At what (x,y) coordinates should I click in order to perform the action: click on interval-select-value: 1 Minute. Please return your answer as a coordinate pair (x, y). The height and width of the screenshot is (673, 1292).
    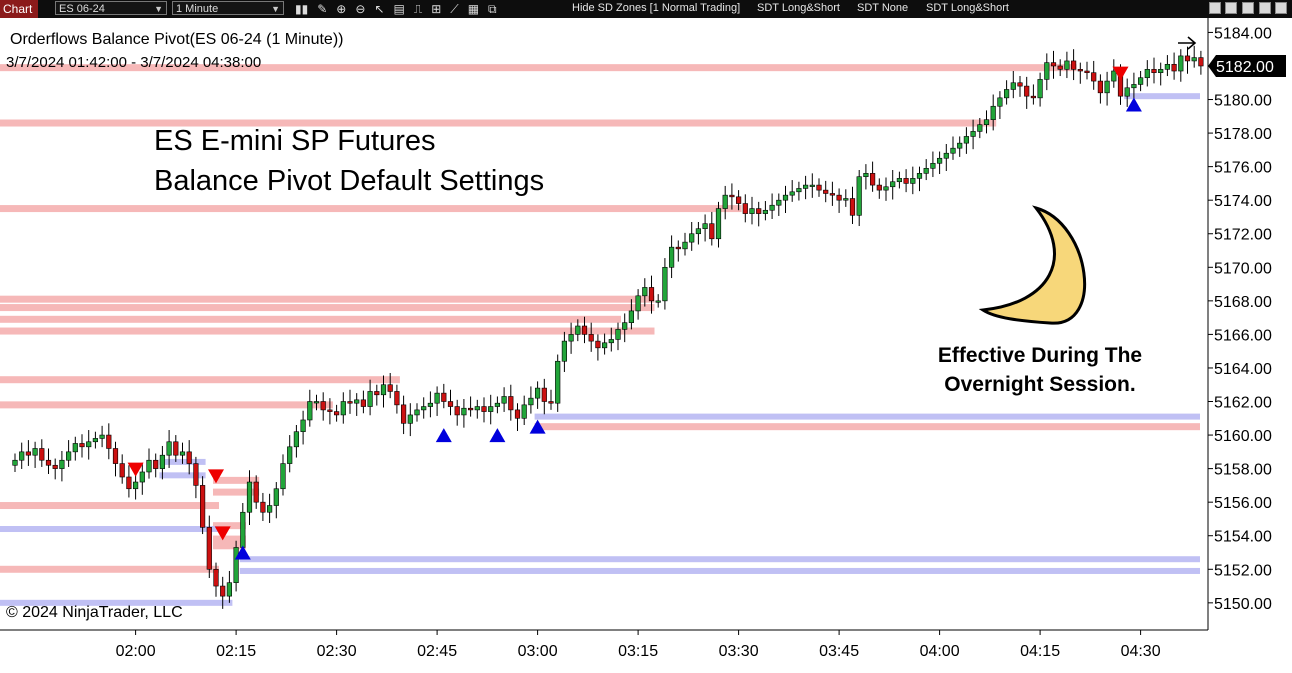
    Looking at the image, I should click on (197, 9).